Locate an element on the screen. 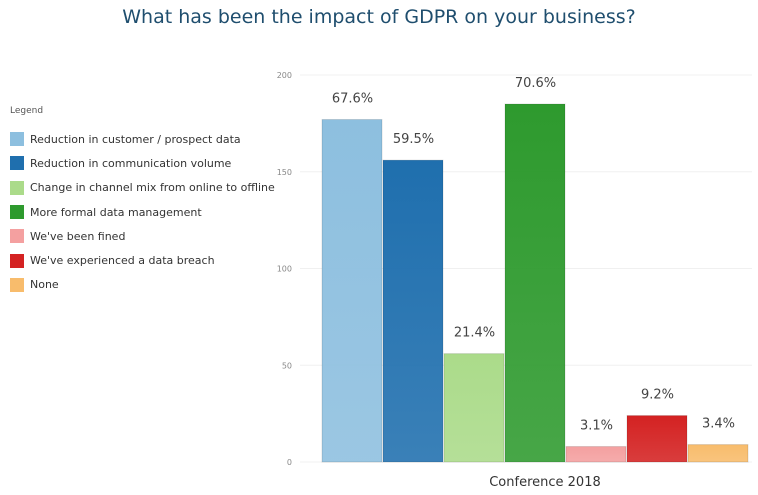  legend-item: More formal data management is located at coordinates (142, 212).